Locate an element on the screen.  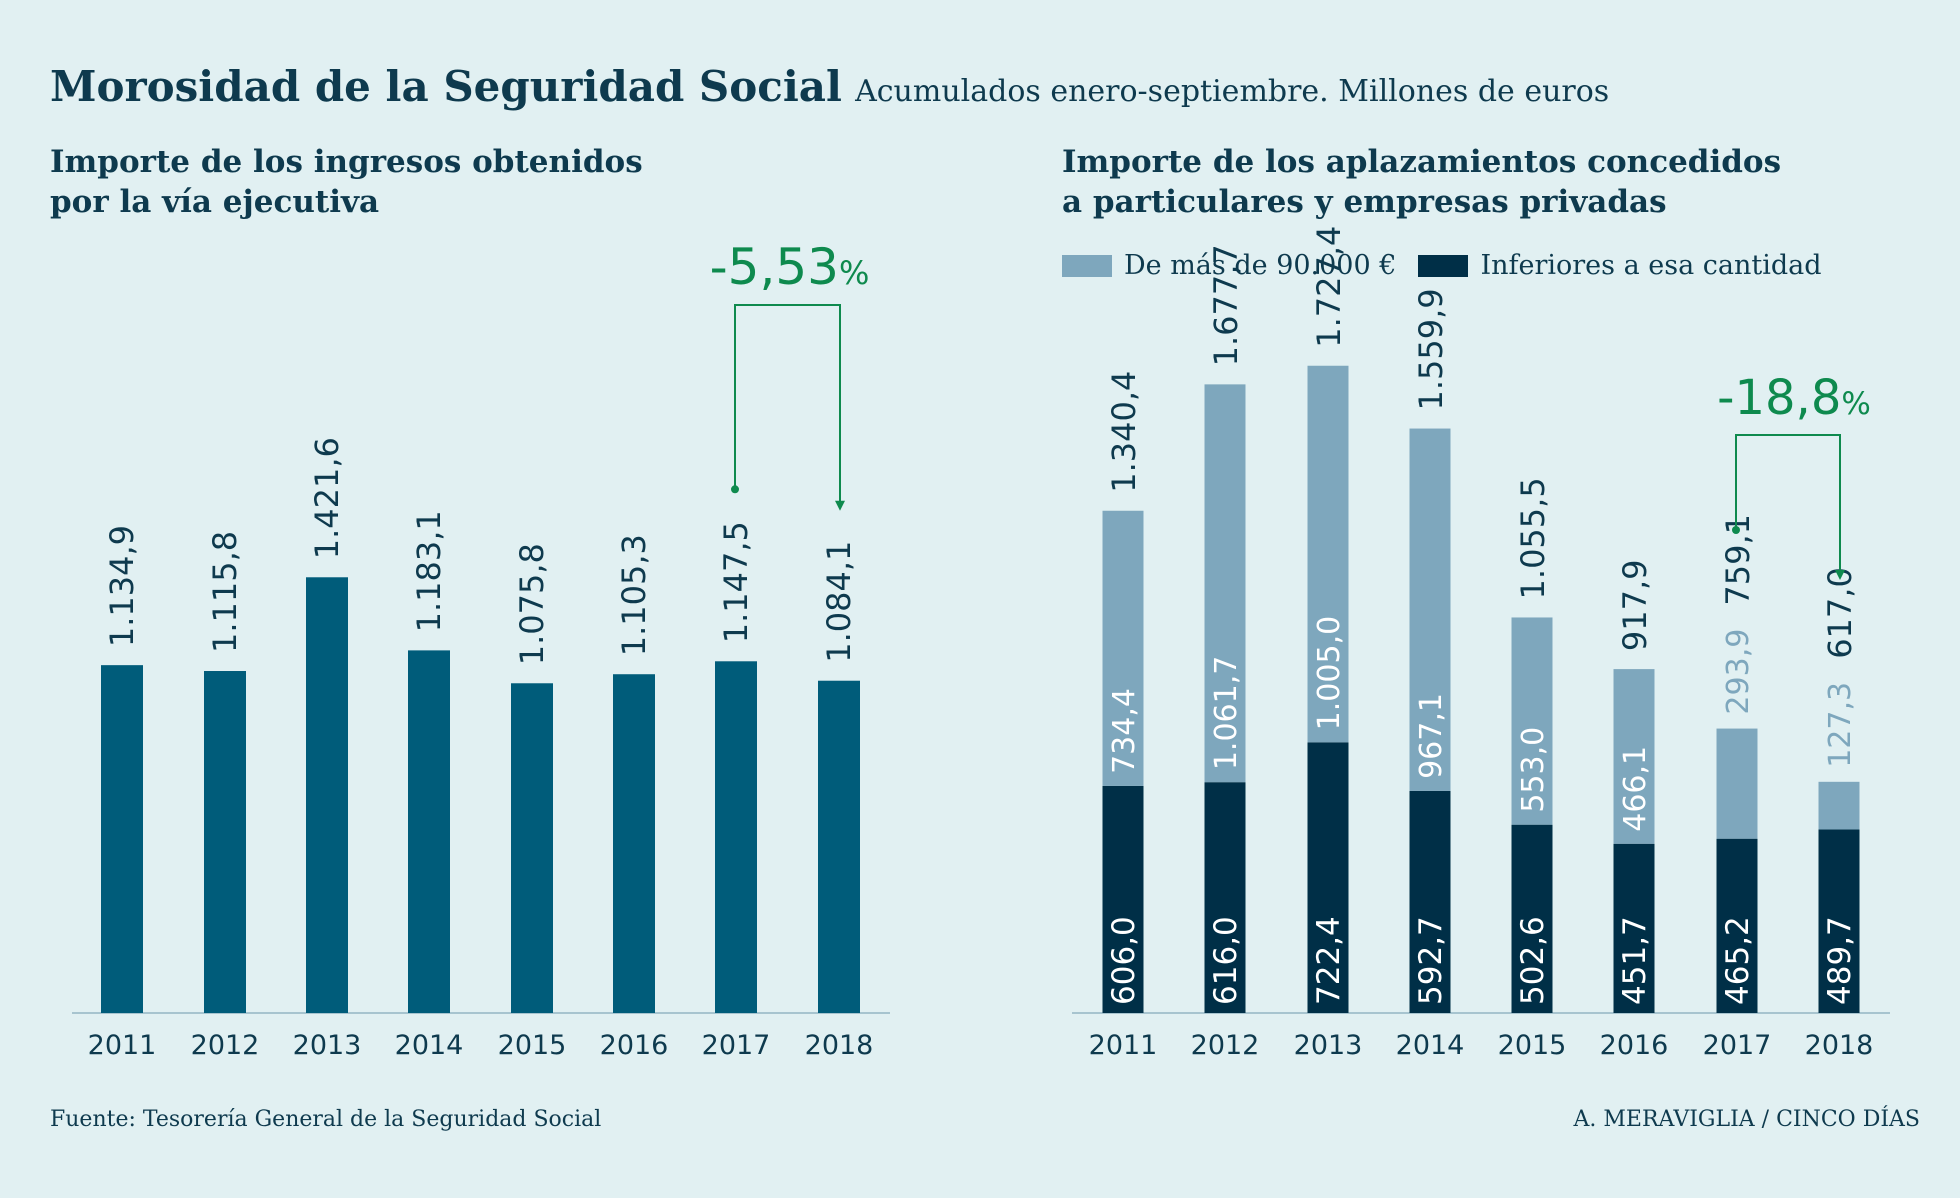
right-bottom-label-2015: 502,6 is located at coordinates (1533, 960).